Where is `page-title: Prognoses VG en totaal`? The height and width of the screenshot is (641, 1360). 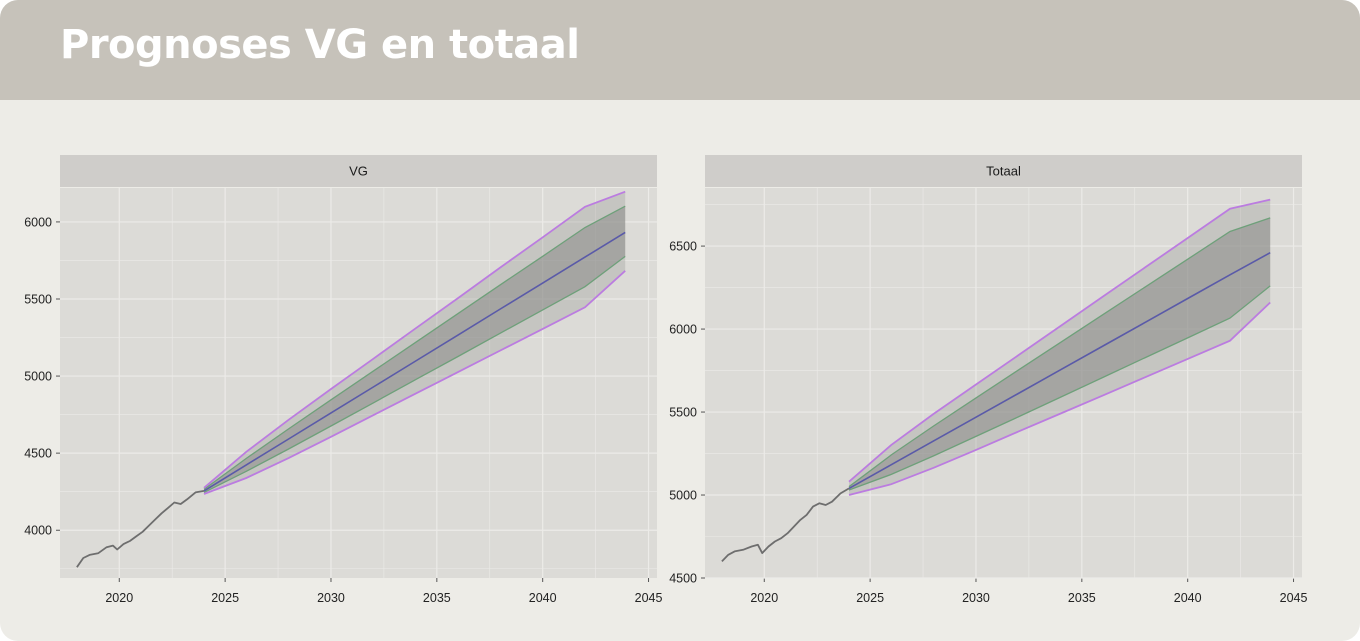
page-title: Prognoses VG en totaal is located at coordinates (320, 45).